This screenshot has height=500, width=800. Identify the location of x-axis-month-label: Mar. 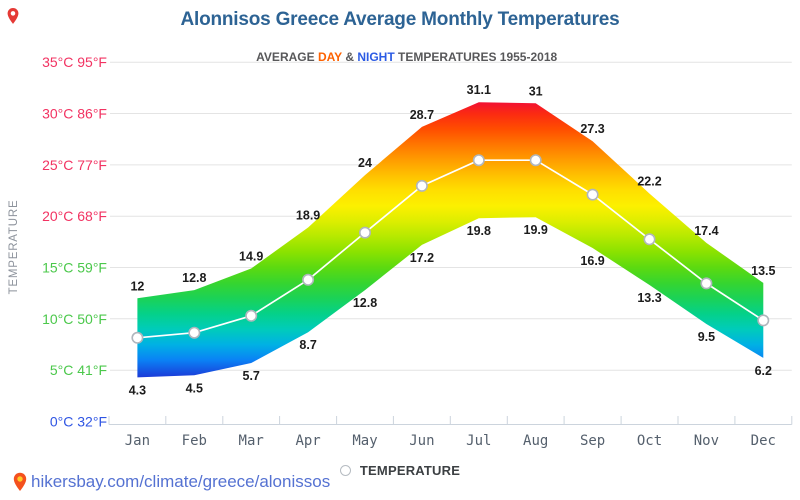
(251, 441).